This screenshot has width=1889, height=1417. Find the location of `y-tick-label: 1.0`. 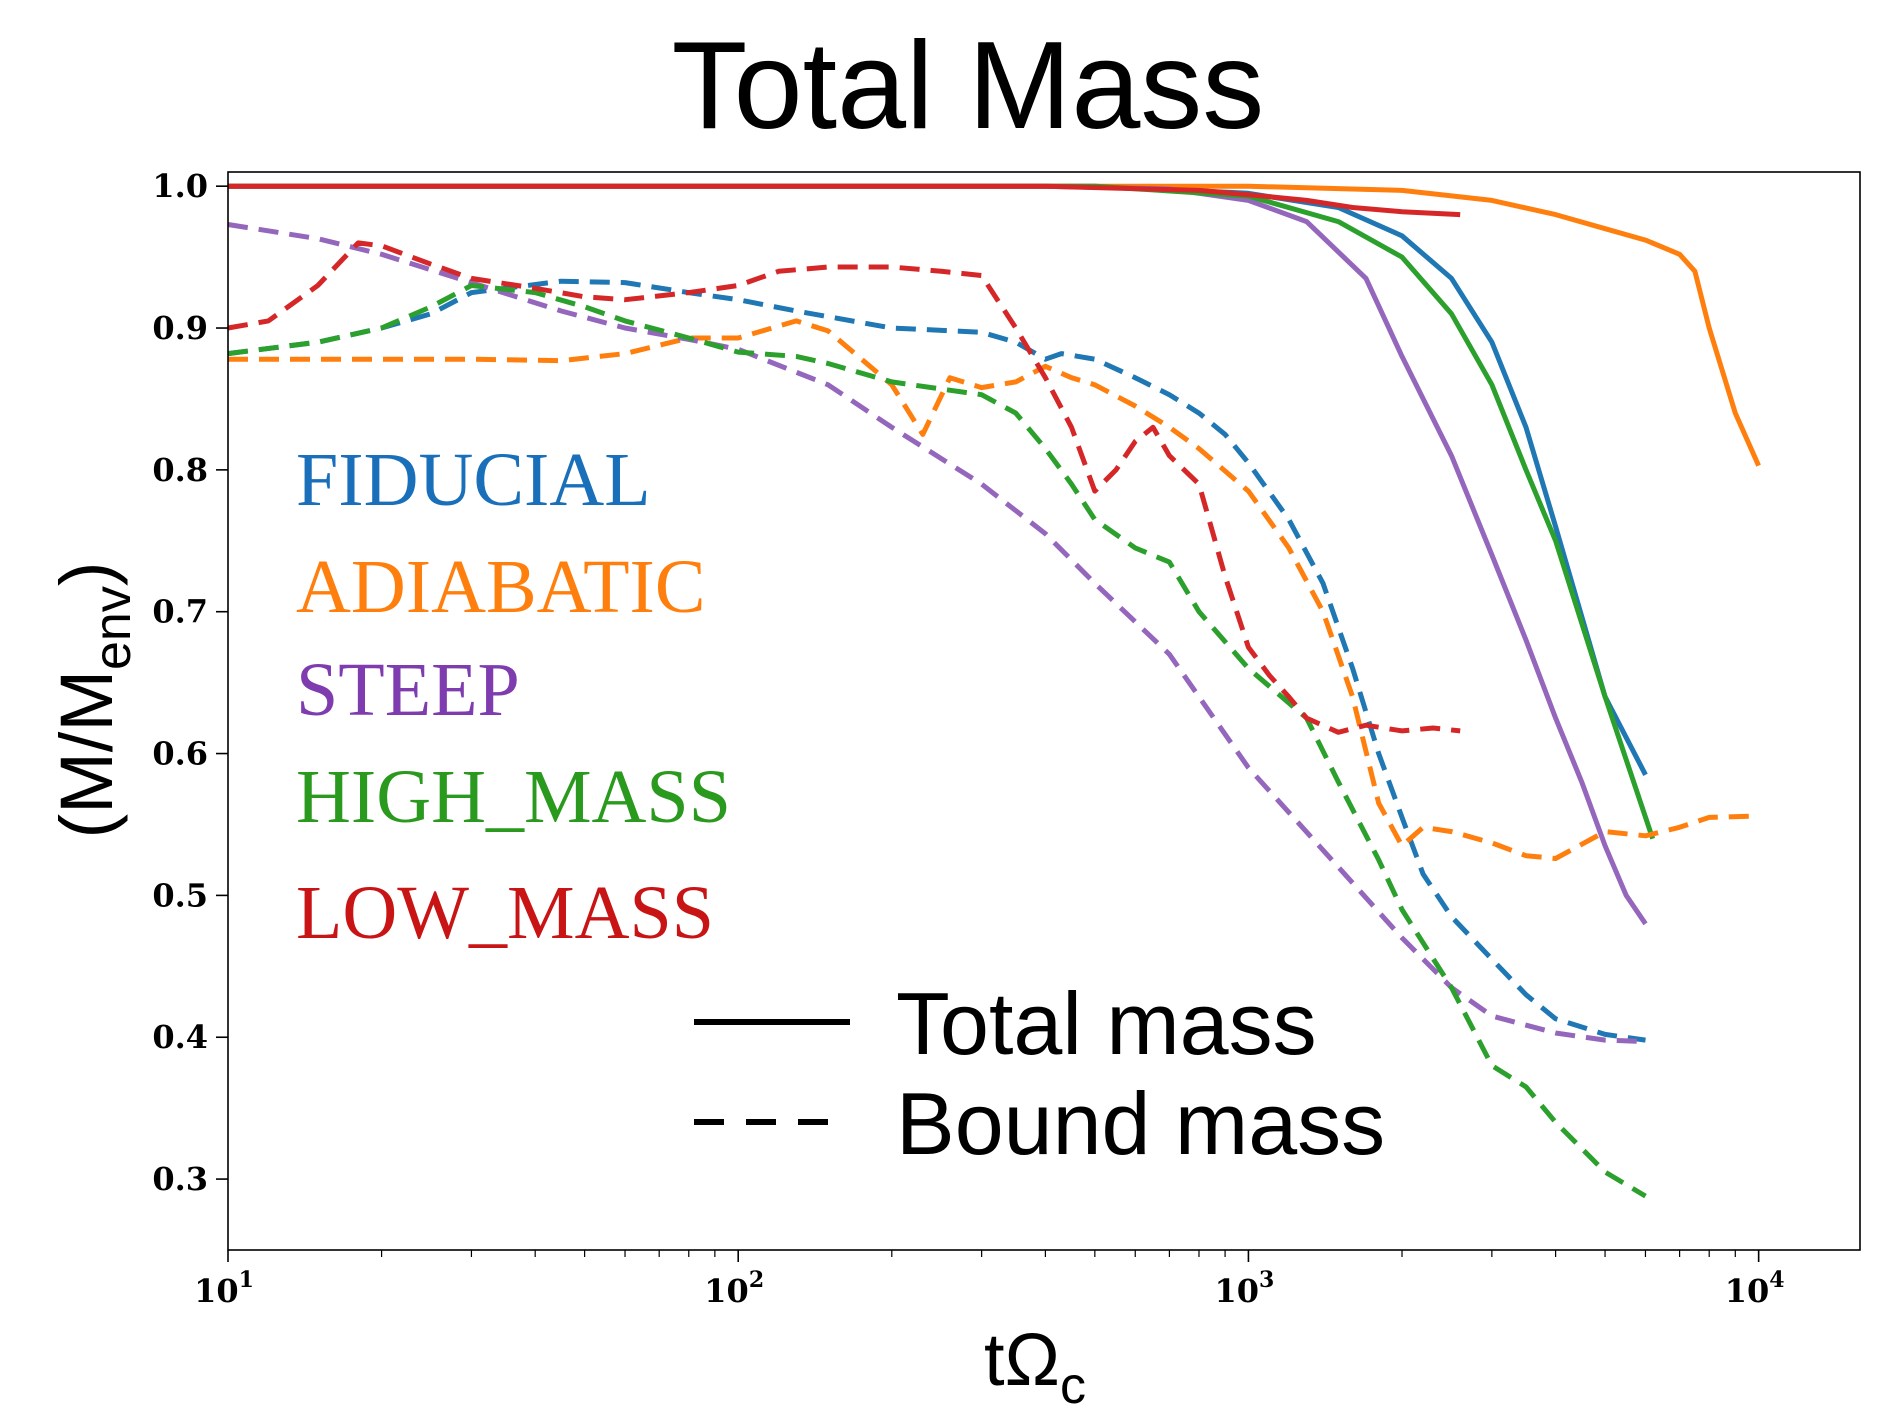

y-tick-label: 1.0 is located at coordinates (180, 186).